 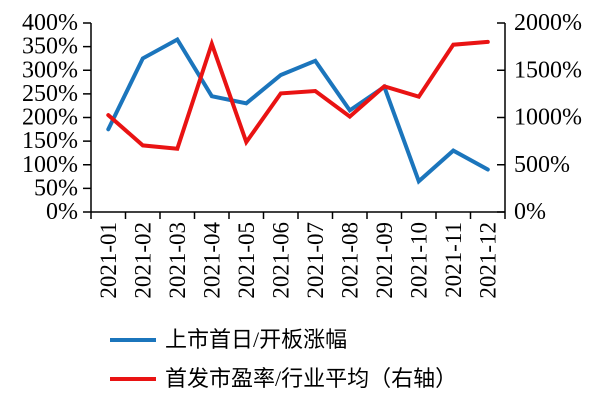 What do you see at coordinates (418, 260) in the screenshot?
I see `x-axis-label: 2021-10` at bounding box center [418, 260].